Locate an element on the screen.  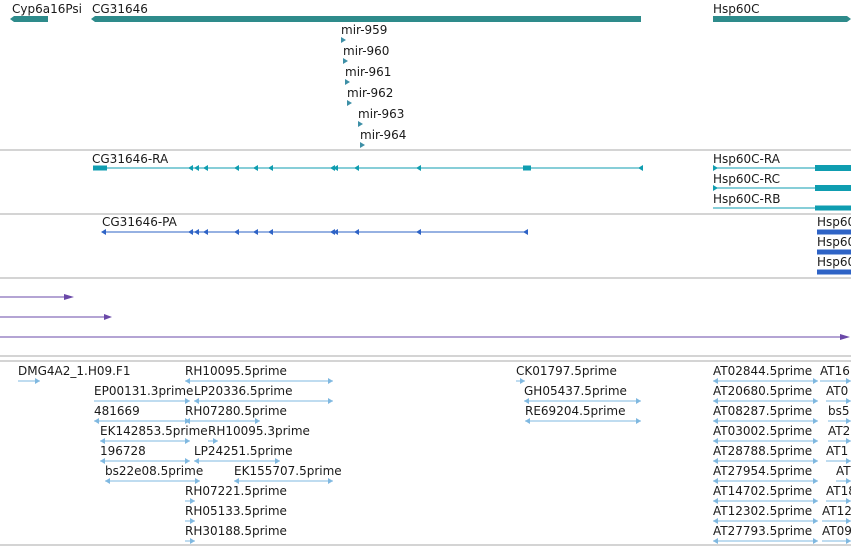
transcript-label: Hsp60C-RA is located at coordinates (746, 159).